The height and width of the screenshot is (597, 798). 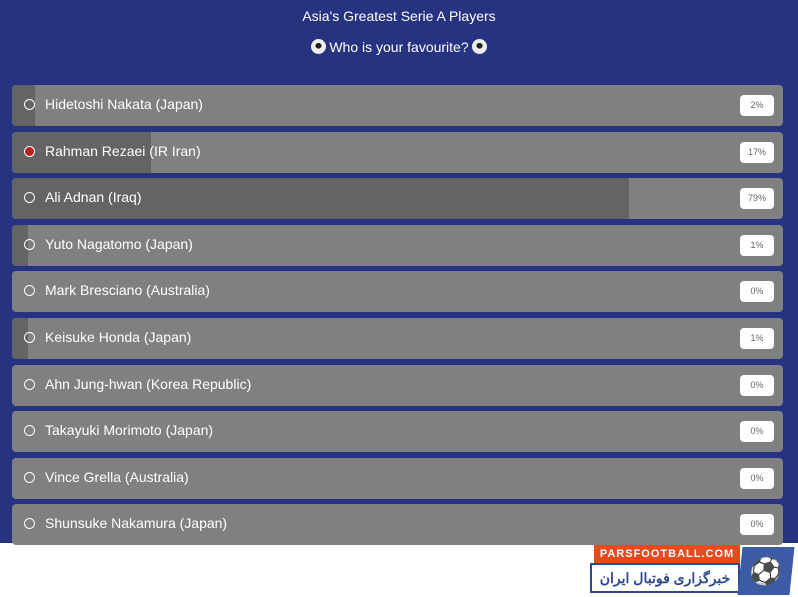 I want to click on option-label: Rahman Rezaei (IR Iran), so click(x=123, y=150).